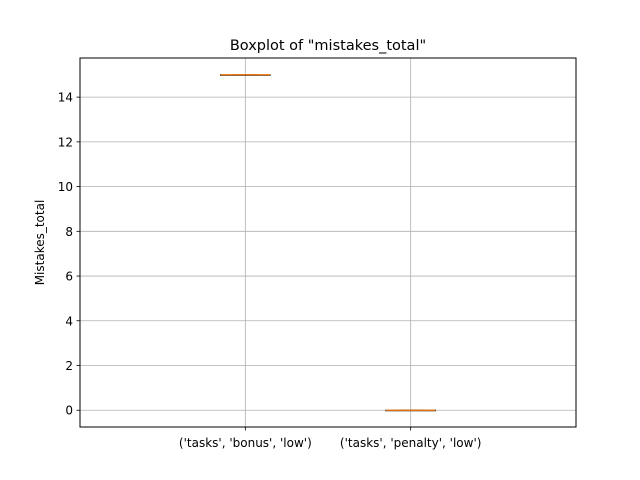 This screenshot has width=640, height=480. What do you see at coordinates (65, 142) in the screenshot?
I see `y-tick-label: 12` at bounding box center [65, 142].